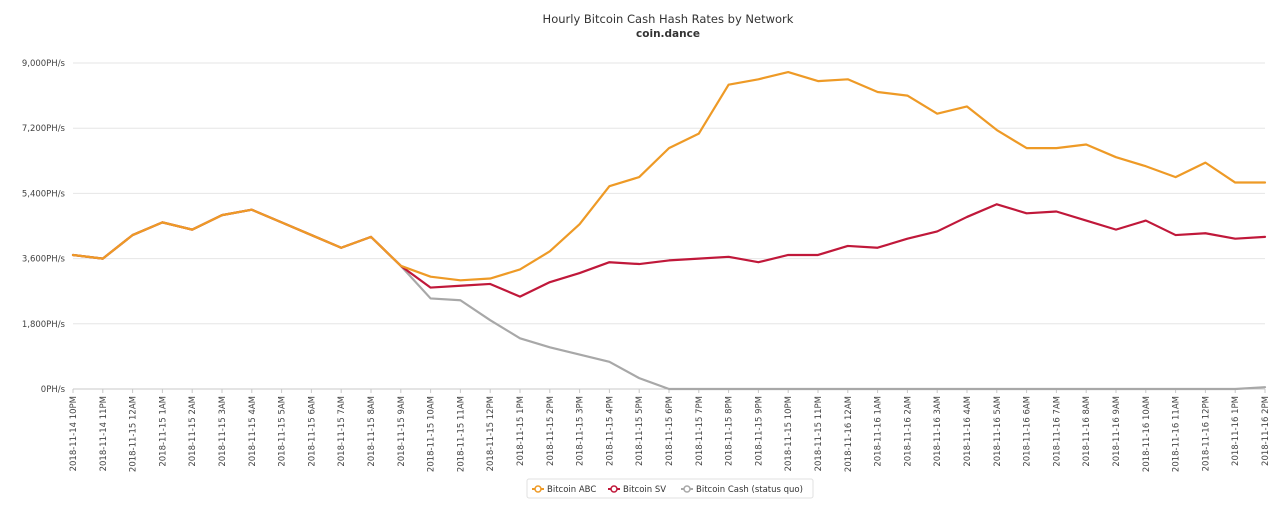  What do you see at coordinates (402, 431) in the screenshot?
I see `x-tick-label: 2018-11-15 9AM` at bounding box center [402, 431].